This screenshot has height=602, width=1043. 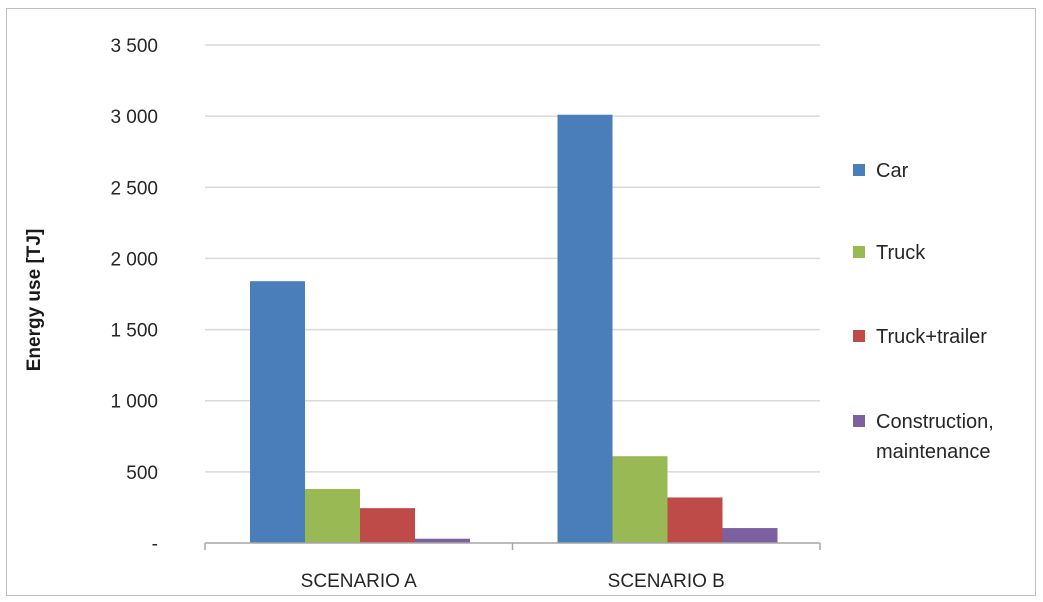 What do you see at coordinates (155, 544) in the screenshot?
I see `y-tick-label: -` at bounding box center [155, 544].